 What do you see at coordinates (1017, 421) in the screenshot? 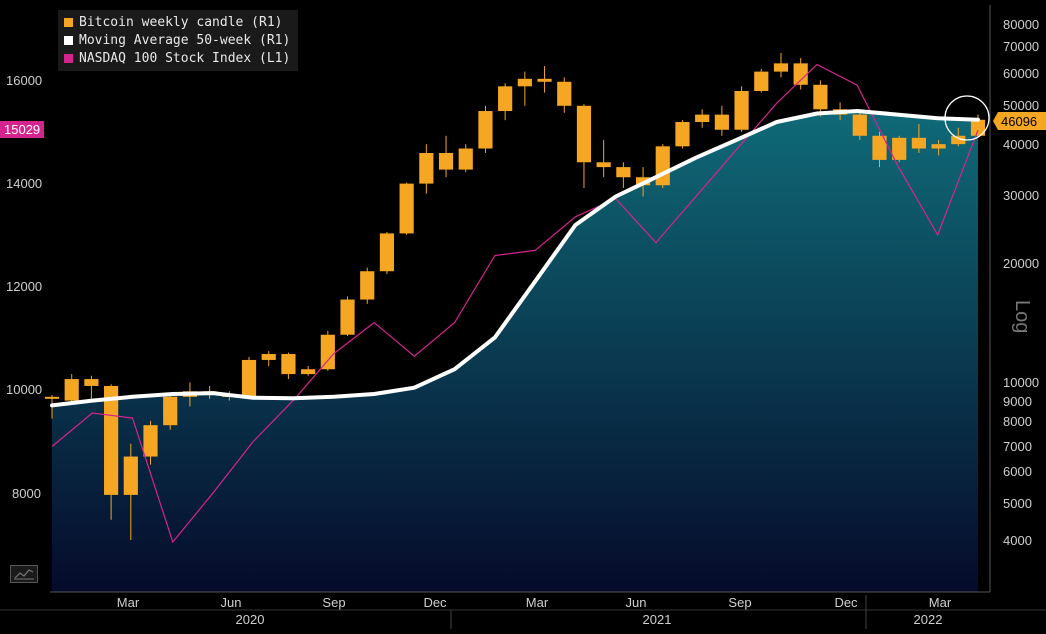
I see `right-tick-label: 8000` at bounding box center [1017, 421].